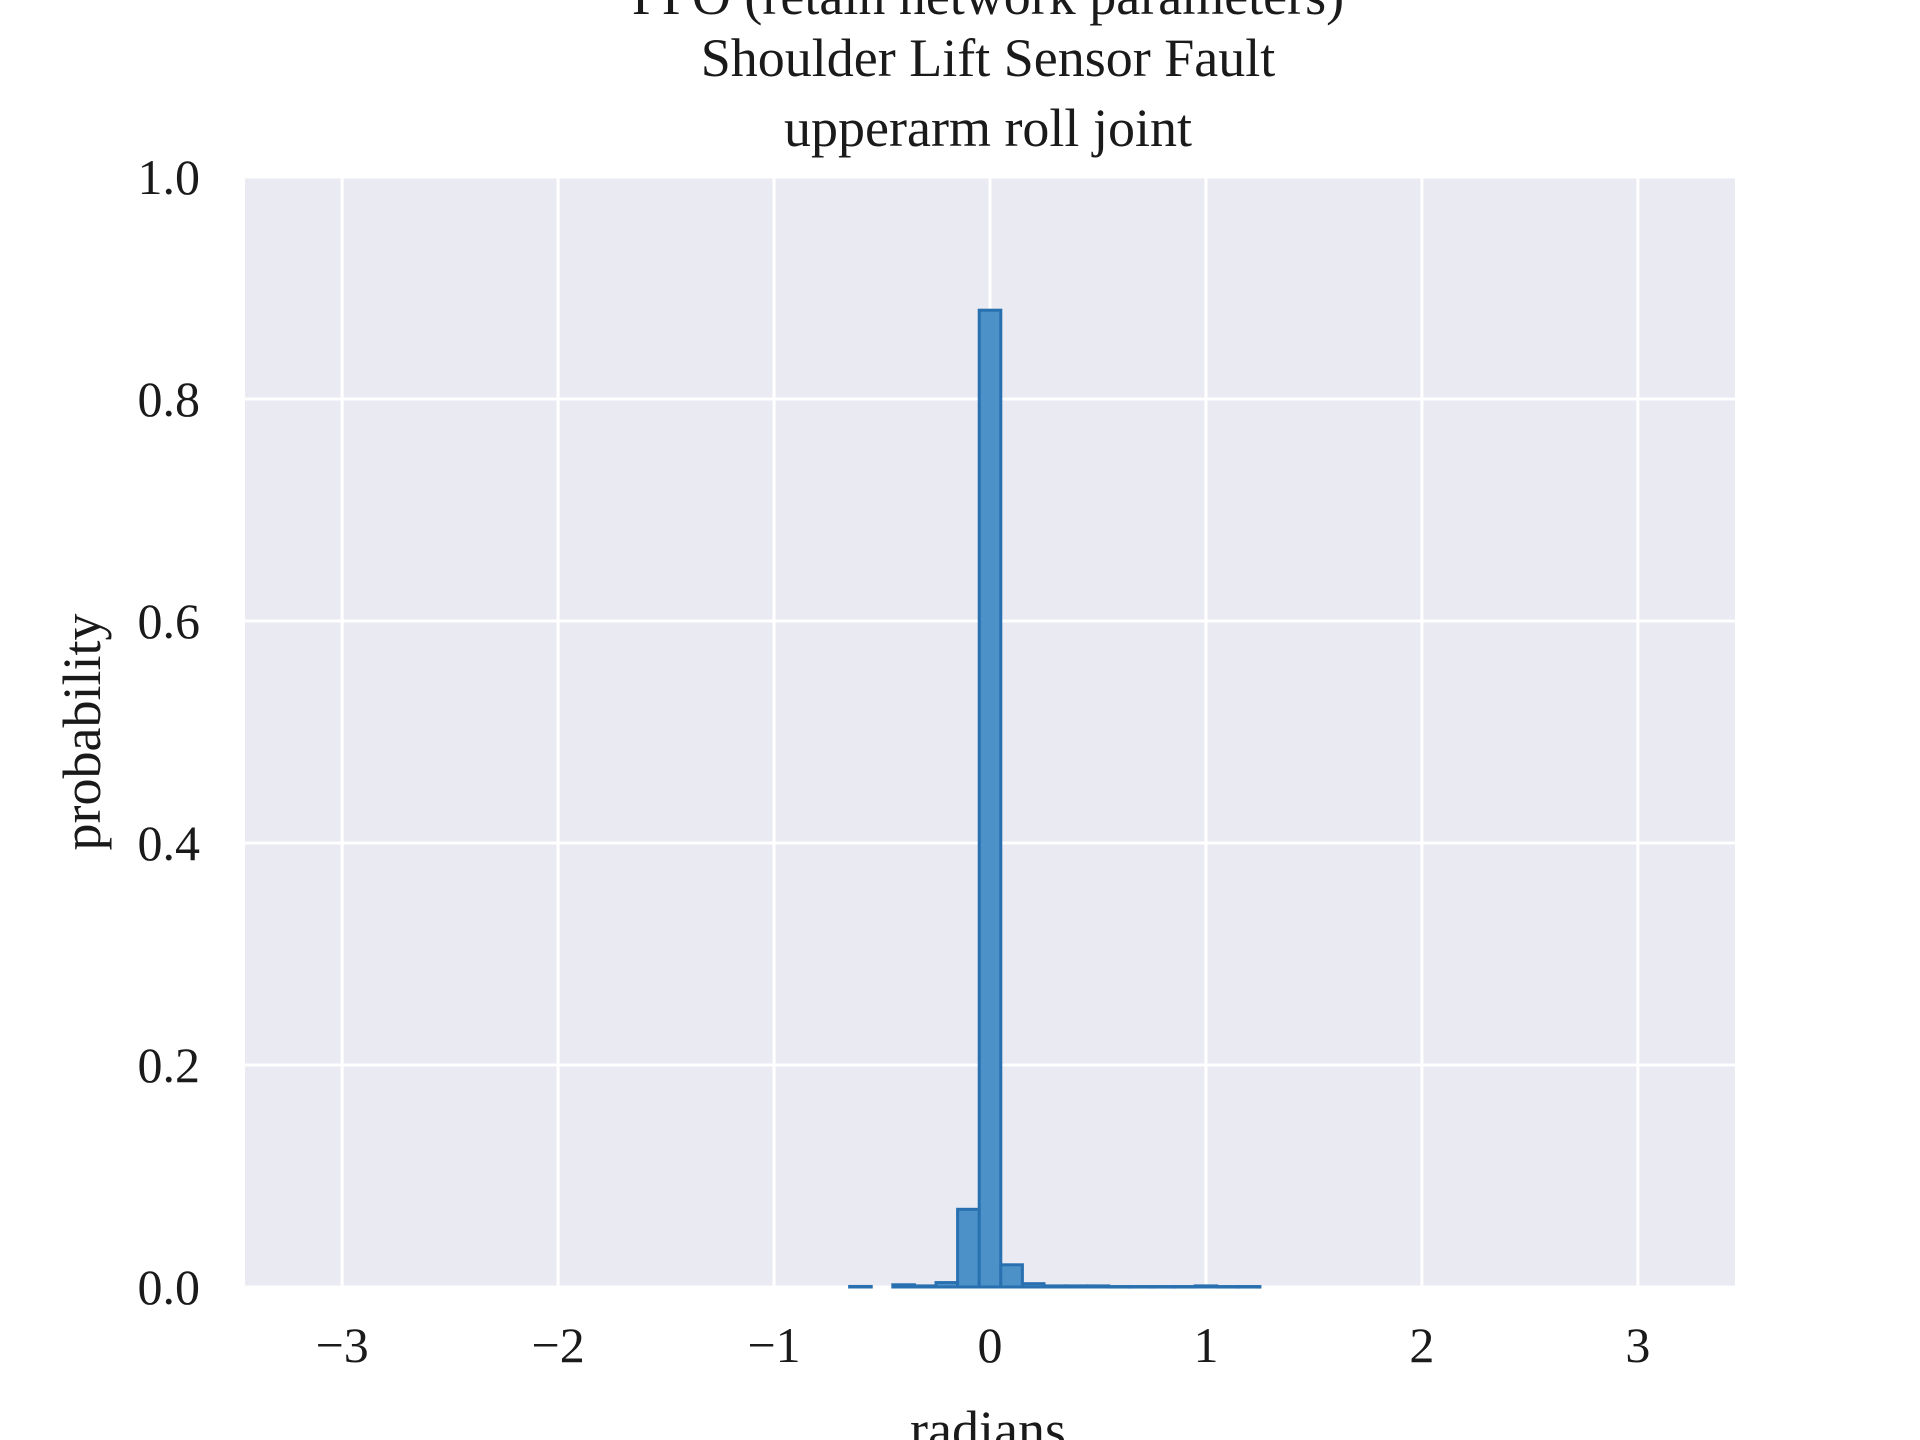 The height and width of the screenshot is (1440, 1920). I want to click on x-tick-label-3: 0, so click(990, 1345).